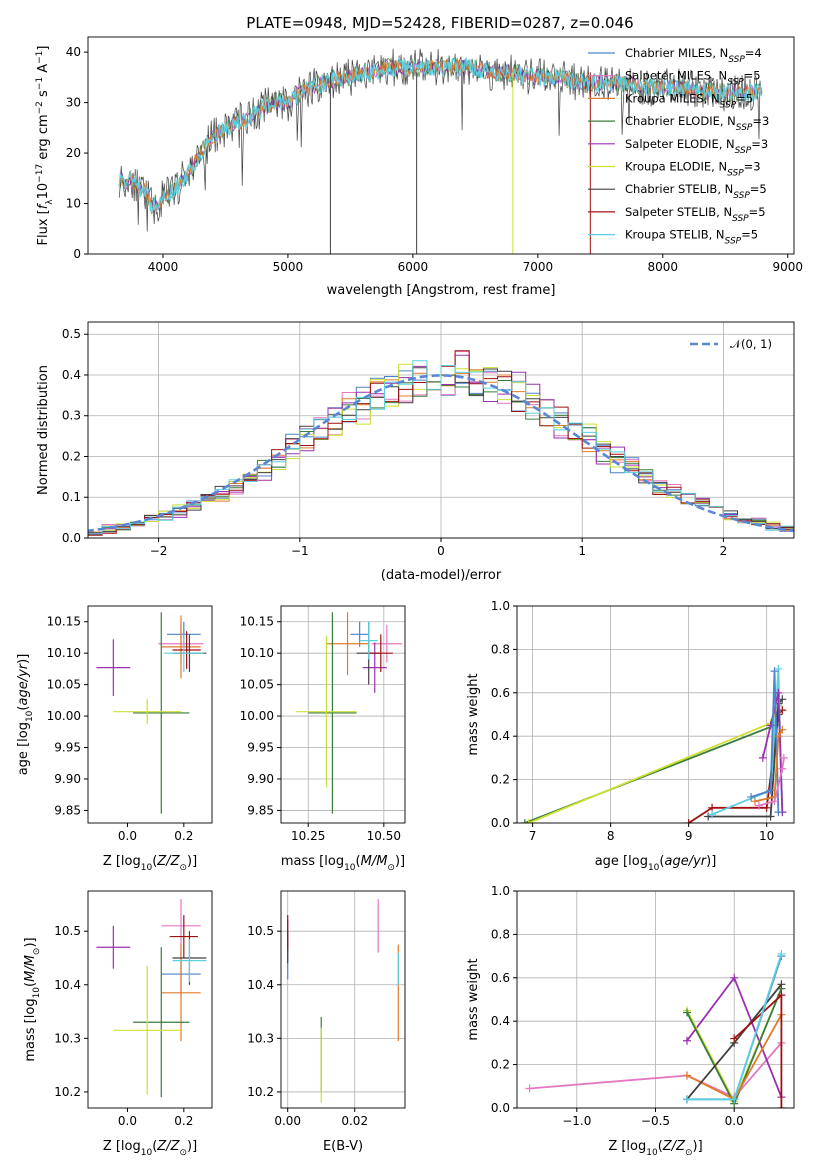 This screenshot has height=1170, width=819. I want to click on spectrum-line, so click(440, 134).